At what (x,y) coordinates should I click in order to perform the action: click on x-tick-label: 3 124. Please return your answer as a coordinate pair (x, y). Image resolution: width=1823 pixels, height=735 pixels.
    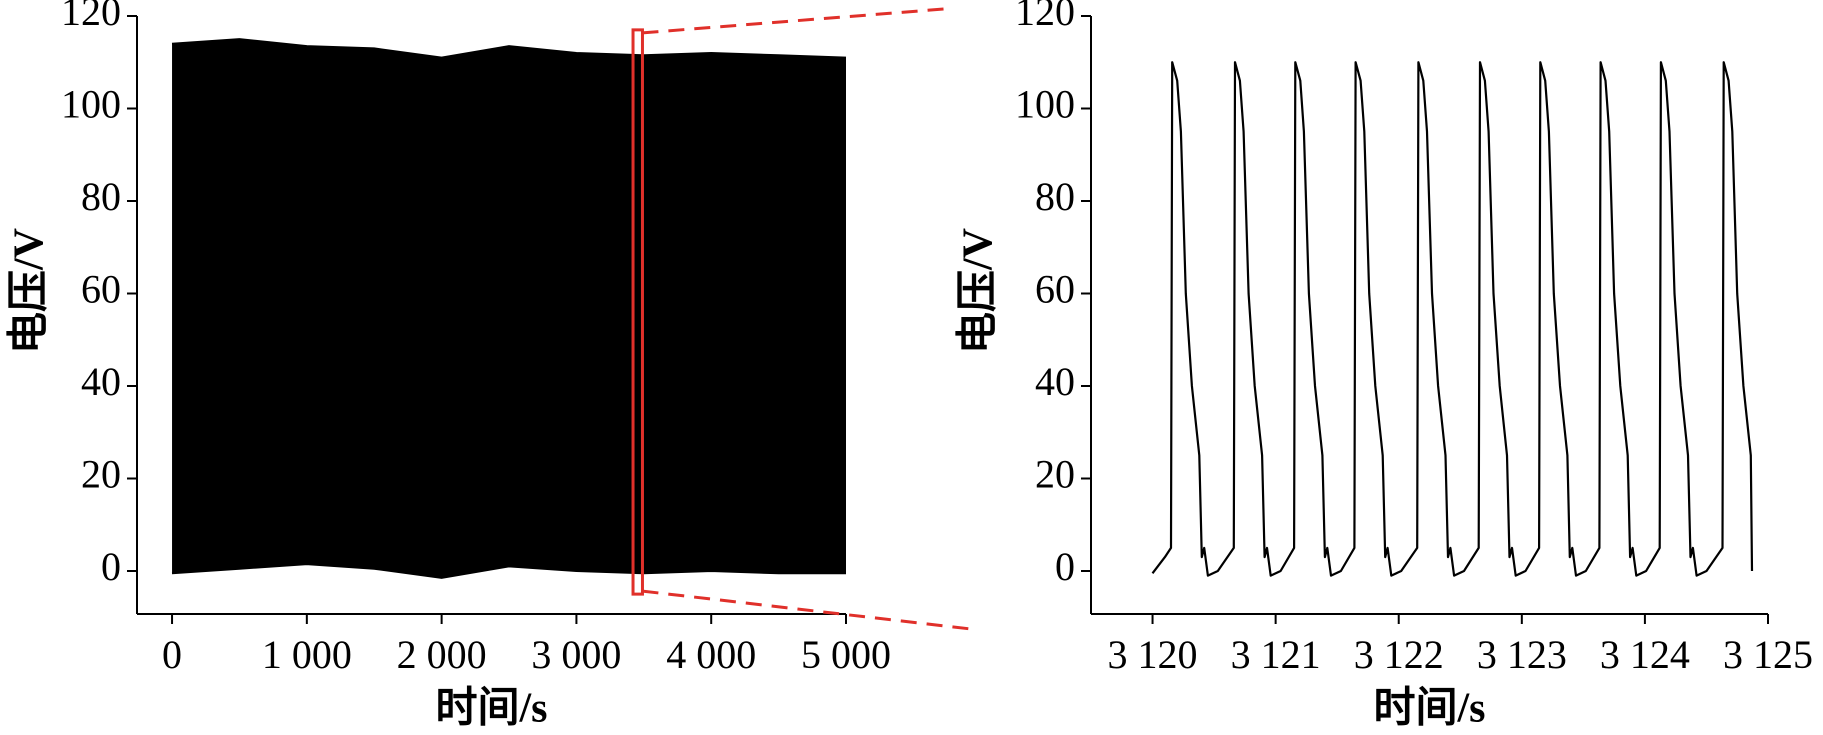
    Looking at the image, I should click on (1645, 654).